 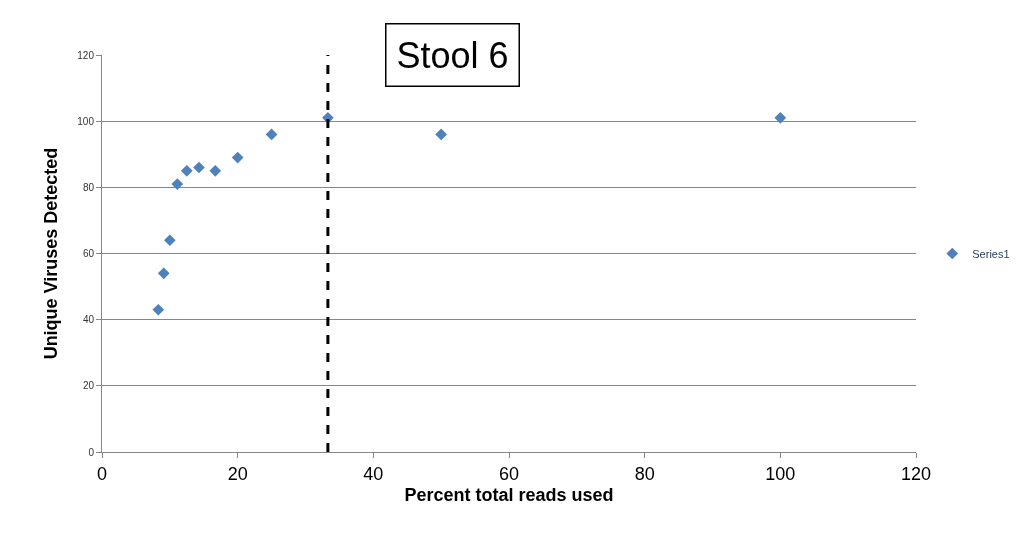 What do you see at coordinates (86, 121) in the screenshot?
I see `y-tick-label: 100` at bounding box center [86, 121].